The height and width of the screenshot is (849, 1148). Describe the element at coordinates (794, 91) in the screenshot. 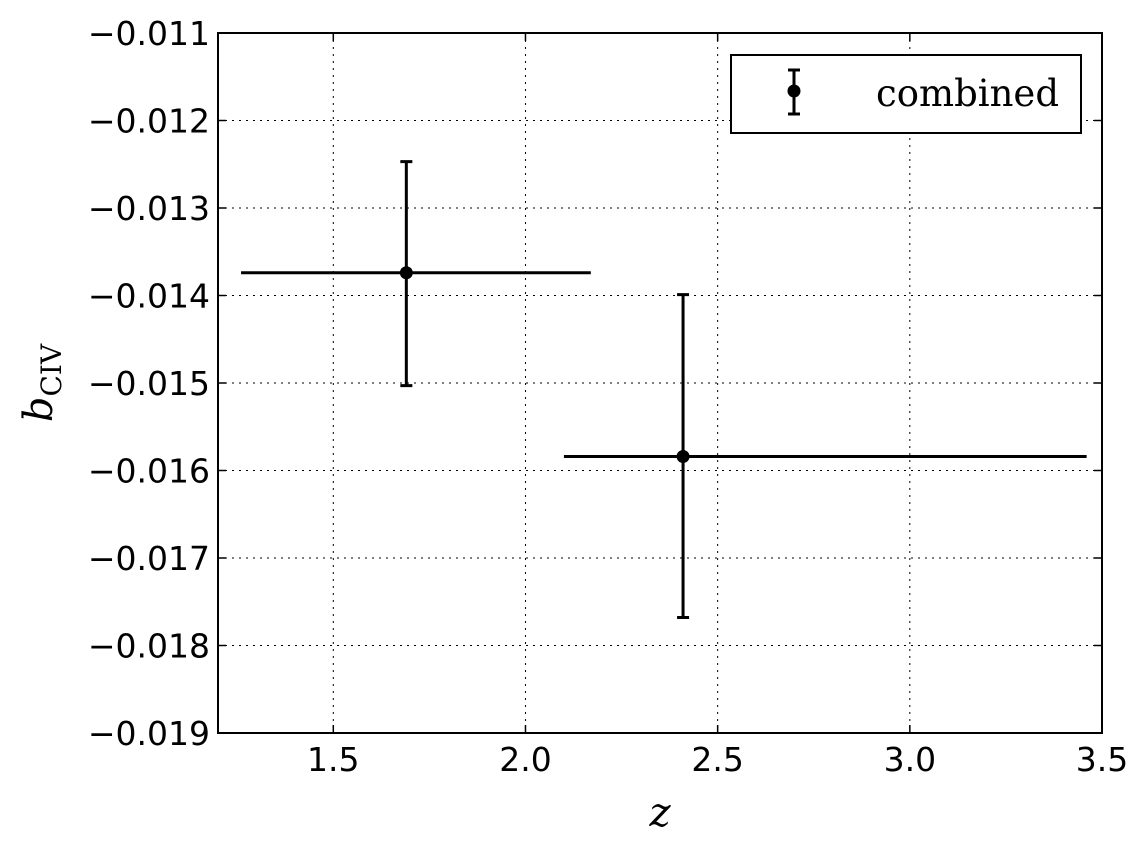

I see `legend-marker` at that location.